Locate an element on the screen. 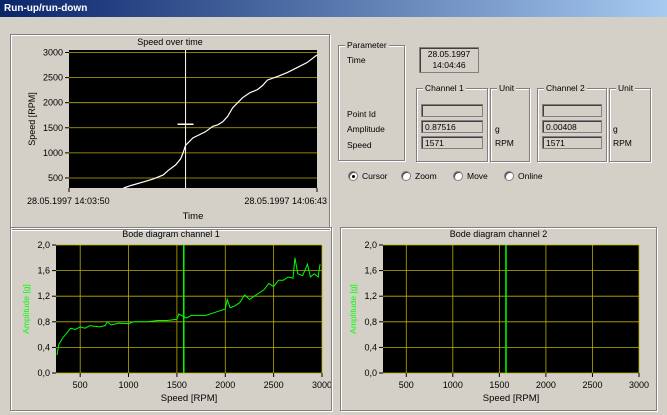 This screenshot has height=415, width=667. ch1-amplitude-field: 0.87516 is located at coordinates (452, 126).